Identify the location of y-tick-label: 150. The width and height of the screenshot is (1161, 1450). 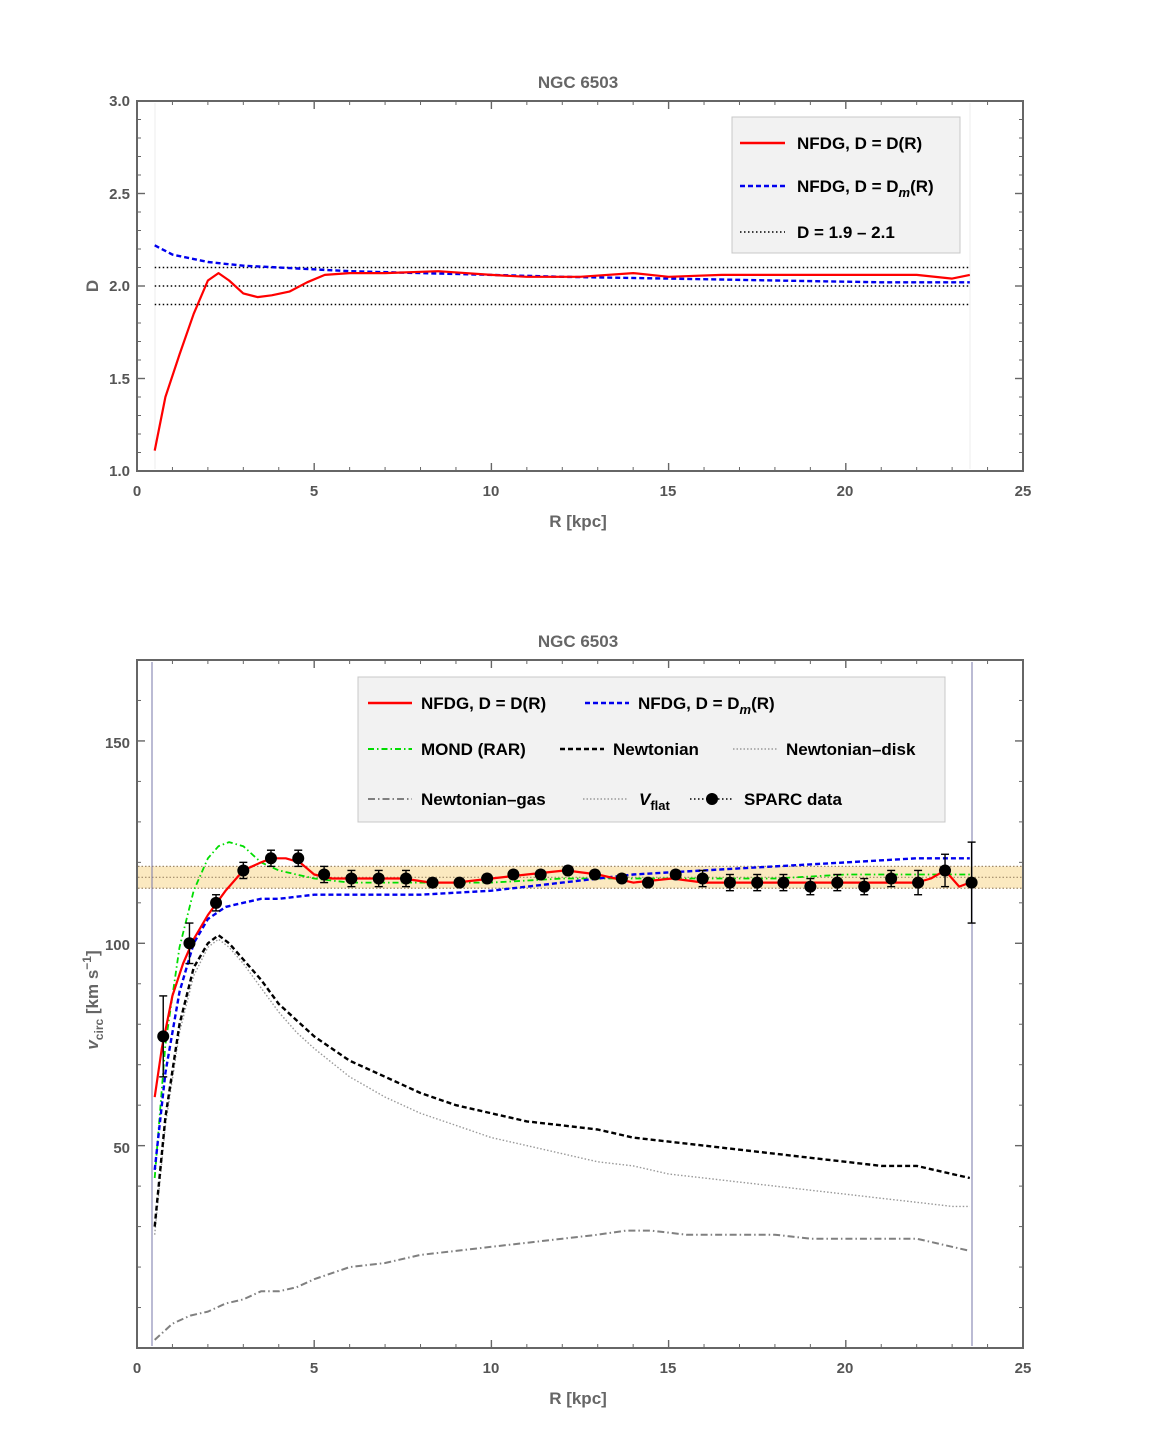
(117, 743).